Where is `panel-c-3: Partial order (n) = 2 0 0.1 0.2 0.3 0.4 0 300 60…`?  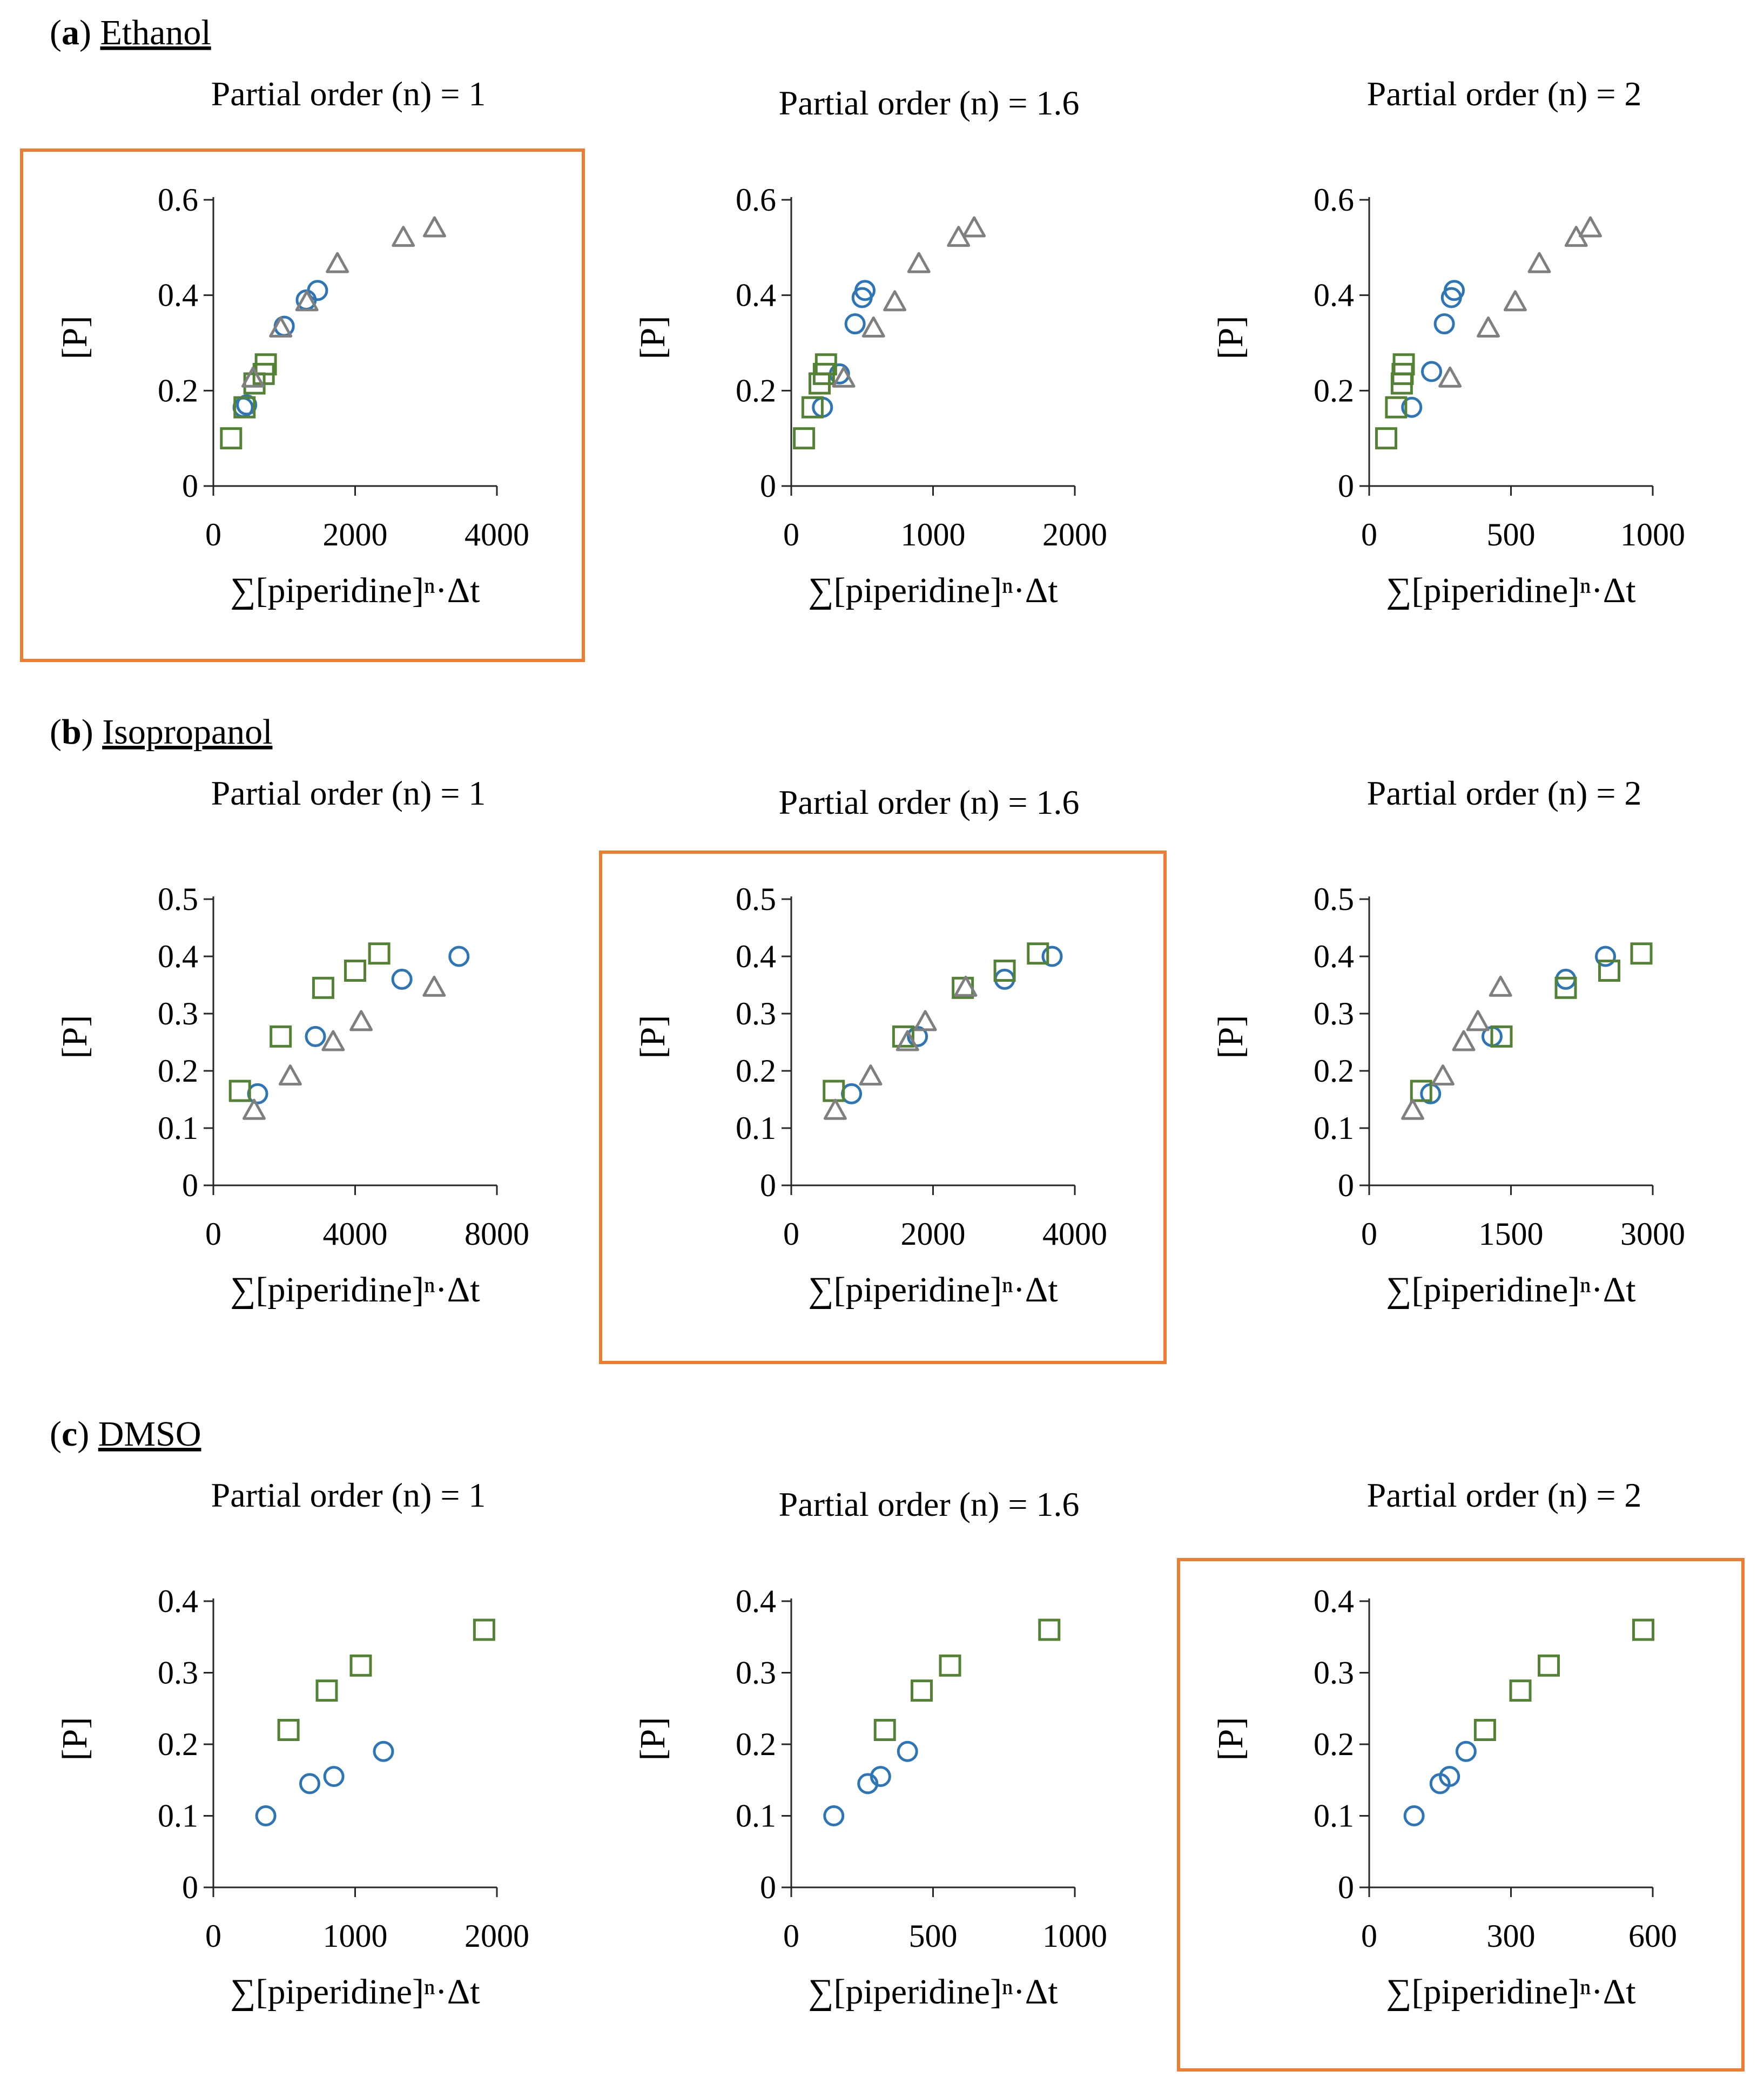
panel-c-3: Partial order (n) = 2 0 0.1 0.2 0.3 0.4 0 300 60… is located at coordinates (1444, 1744).